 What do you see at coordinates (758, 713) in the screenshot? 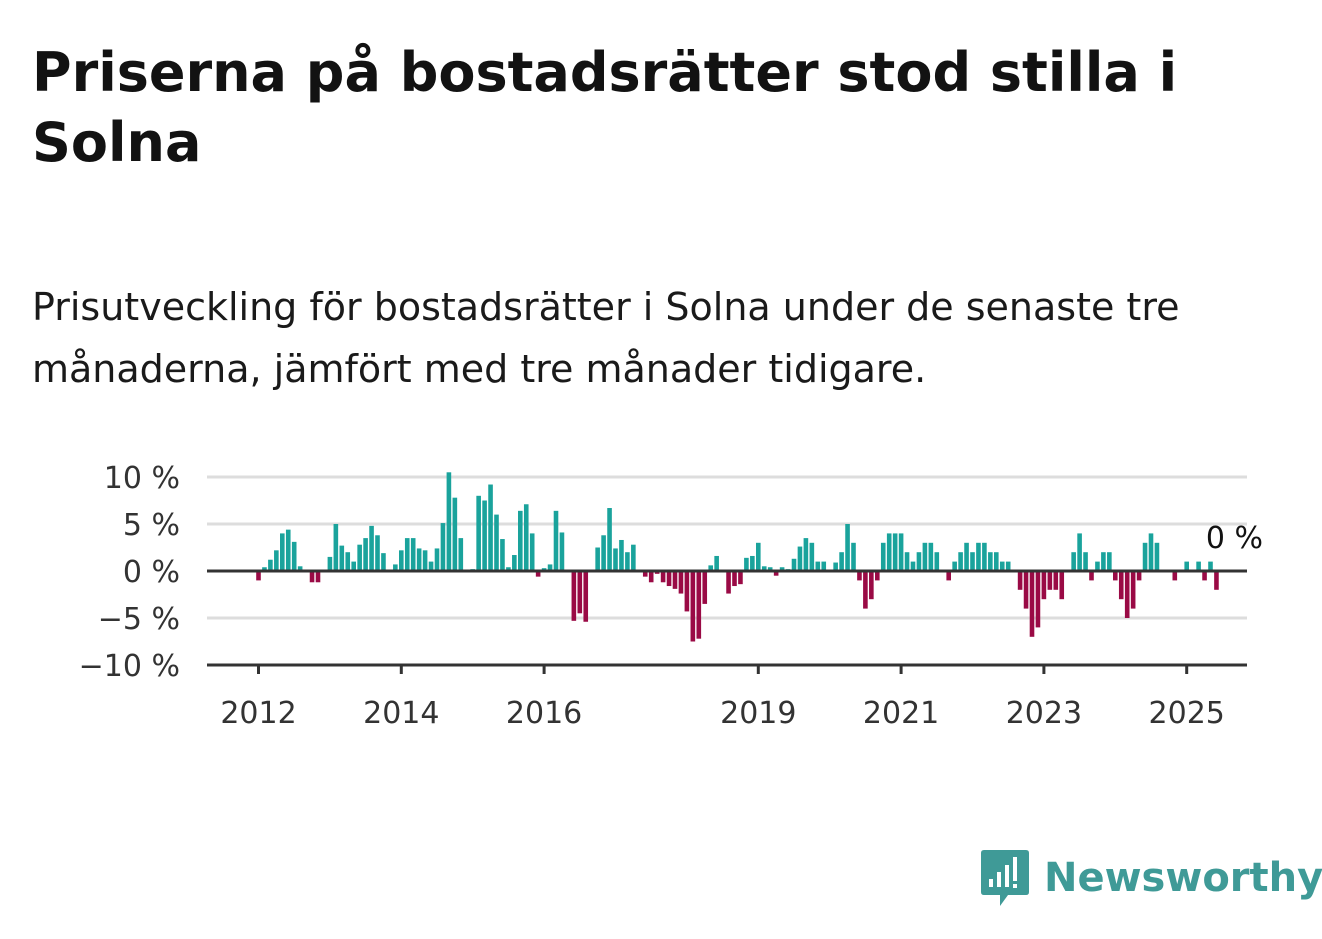
I see `x-tick-label: 2019` at bounding box center [758, 713].